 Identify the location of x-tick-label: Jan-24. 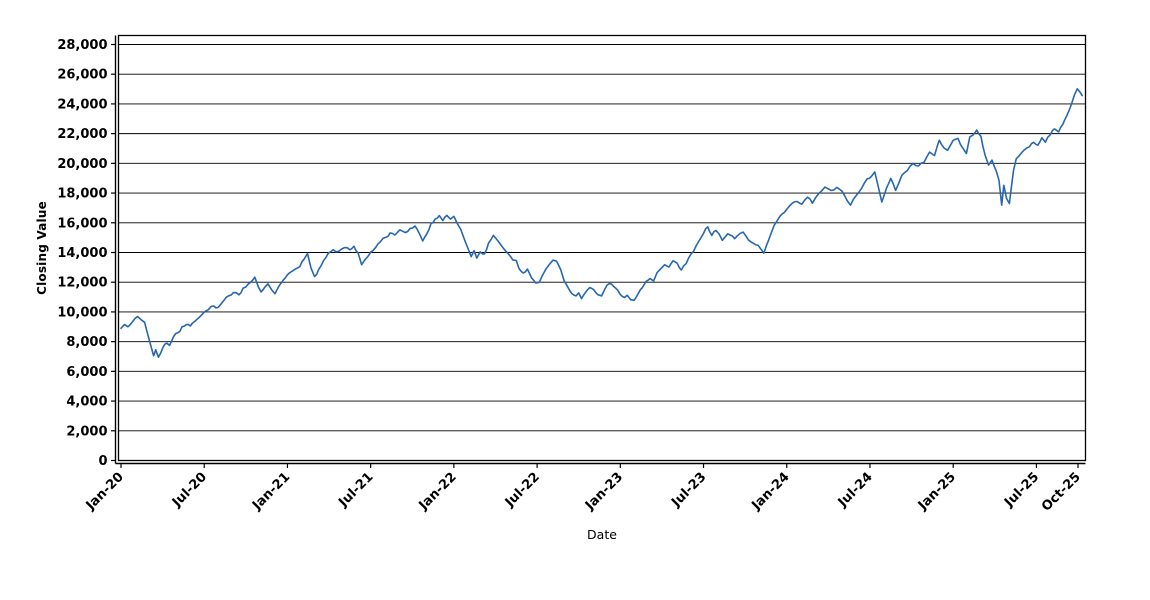
(770, 492).